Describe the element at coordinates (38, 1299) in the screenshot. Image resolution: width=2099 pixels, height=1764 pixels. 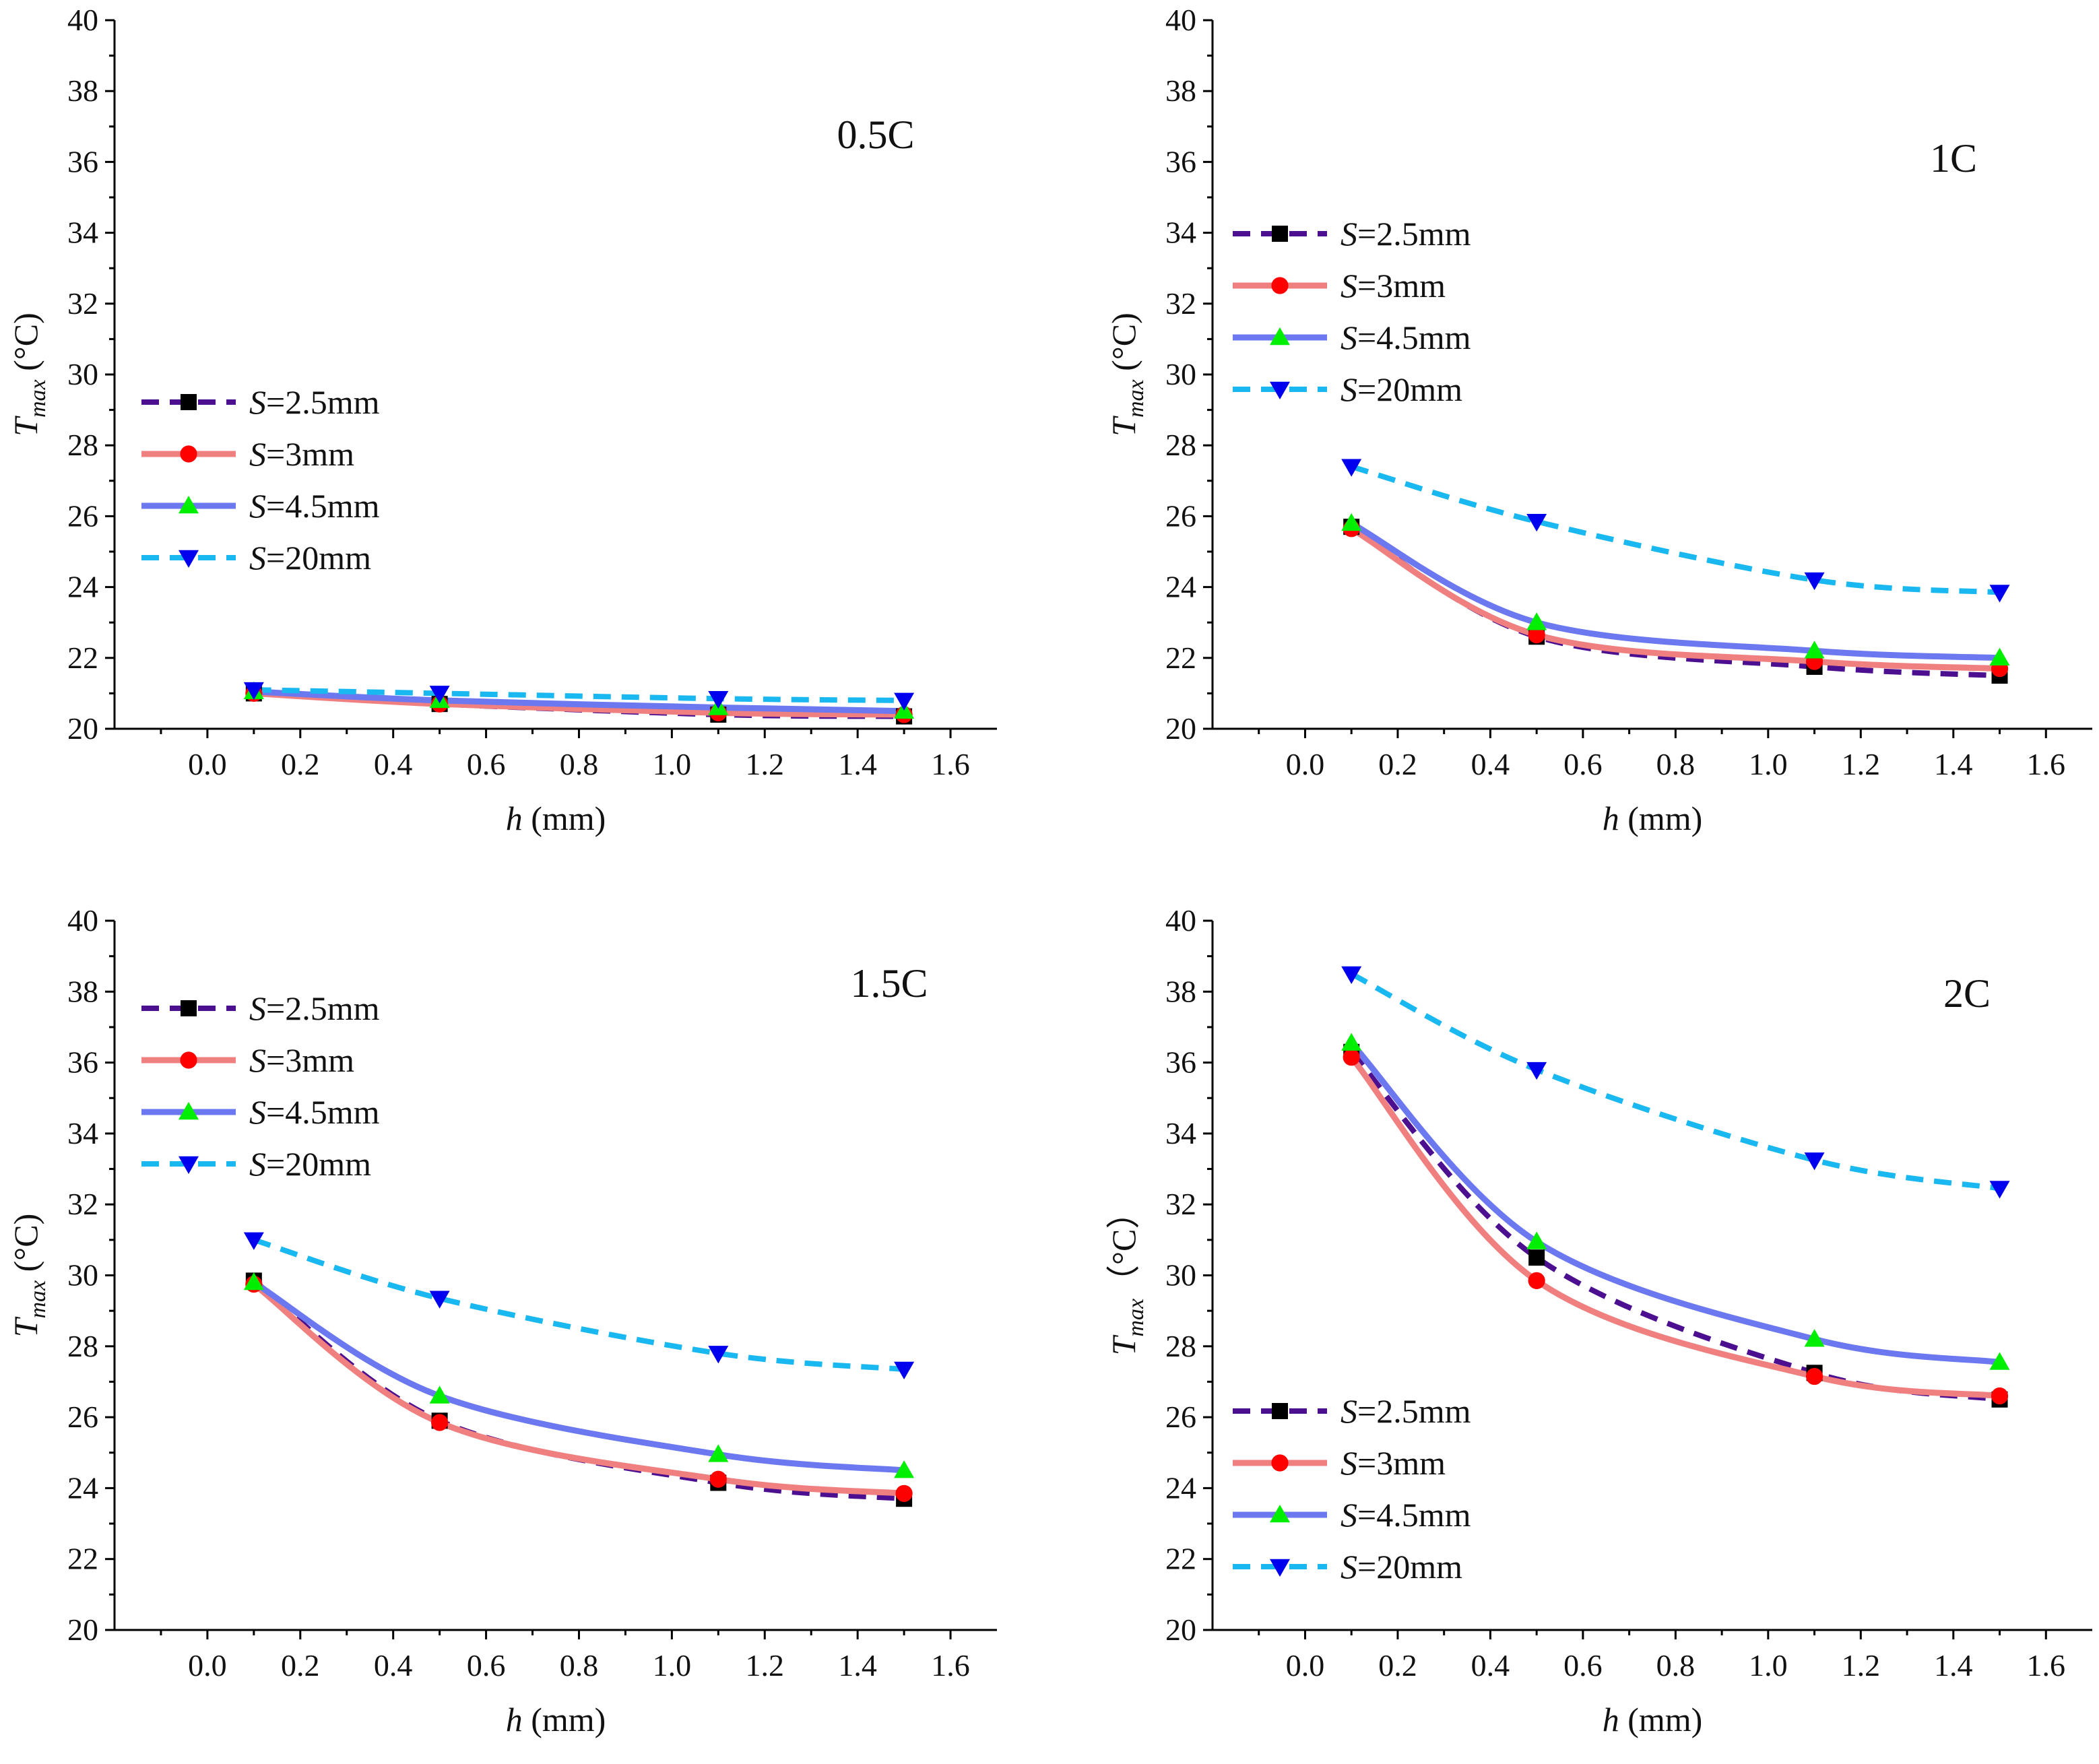
I see `y-axis-subscript: max` at that location.